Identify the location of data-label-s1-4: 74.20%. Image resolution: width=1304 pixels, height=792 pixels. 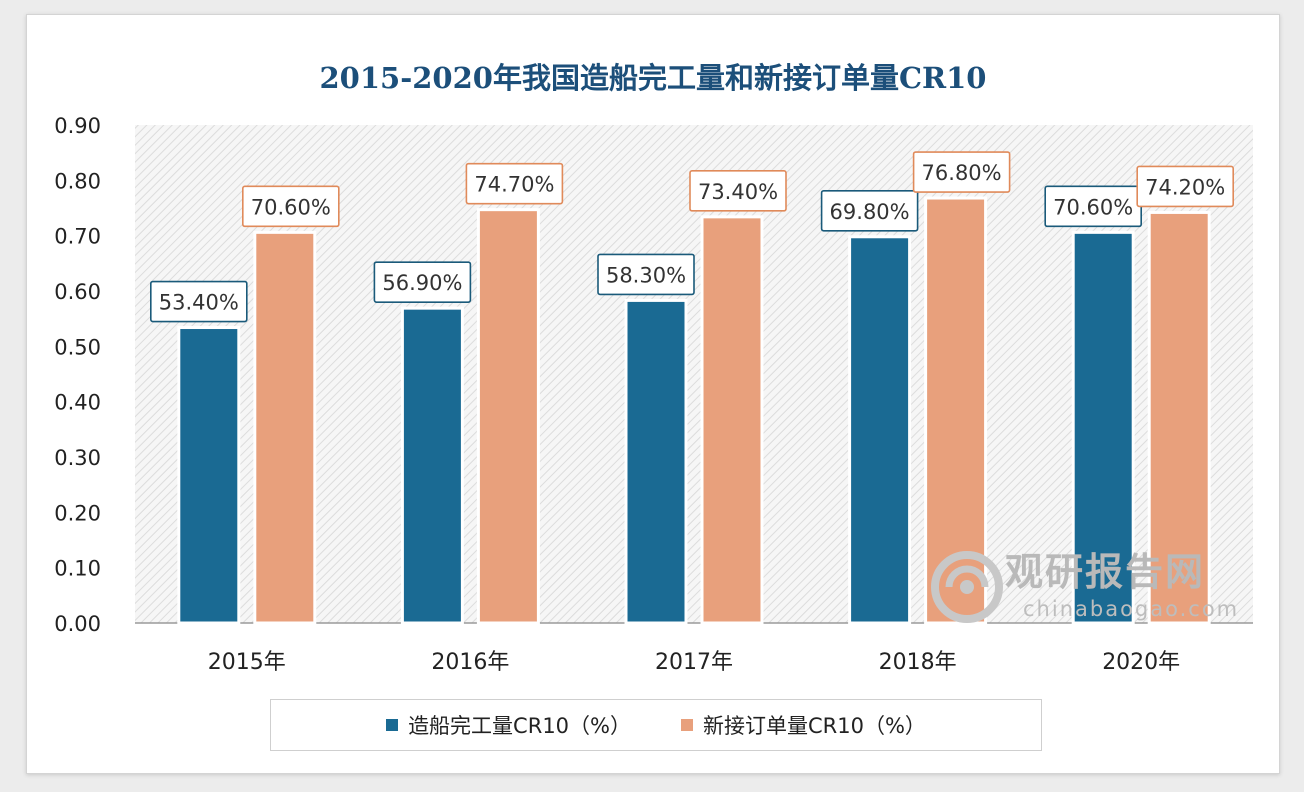
(1185, 187).